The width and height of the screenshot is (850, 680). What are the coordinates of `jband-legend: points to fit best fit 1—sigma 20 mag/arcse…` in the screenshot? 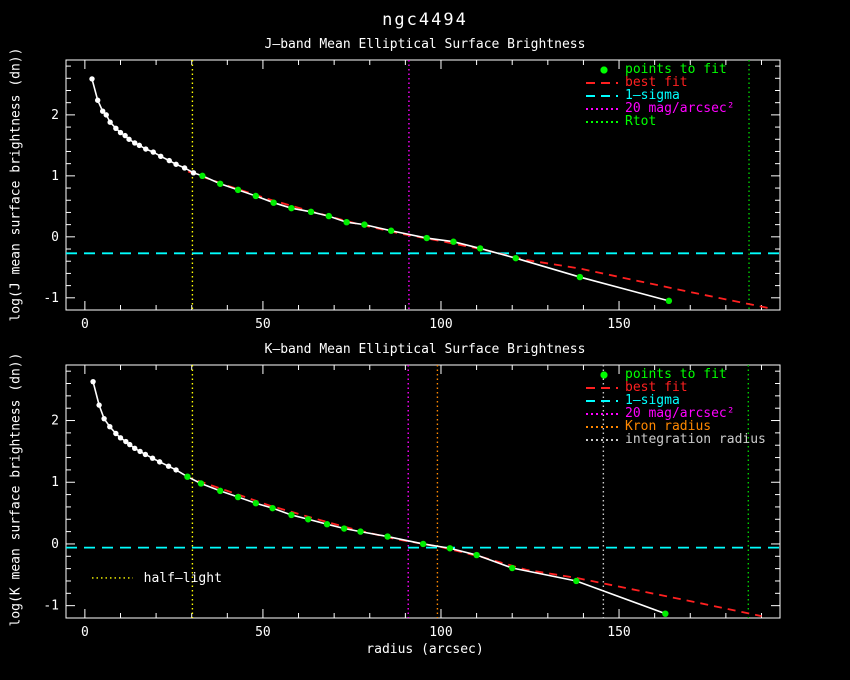 It's located at (660, 95).